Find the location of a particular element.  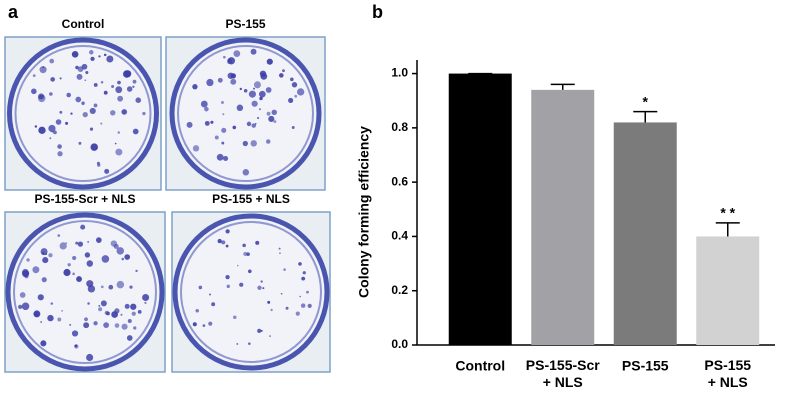

x-tick-label: PS-155 + NLS is located at coordinates (727, 373).